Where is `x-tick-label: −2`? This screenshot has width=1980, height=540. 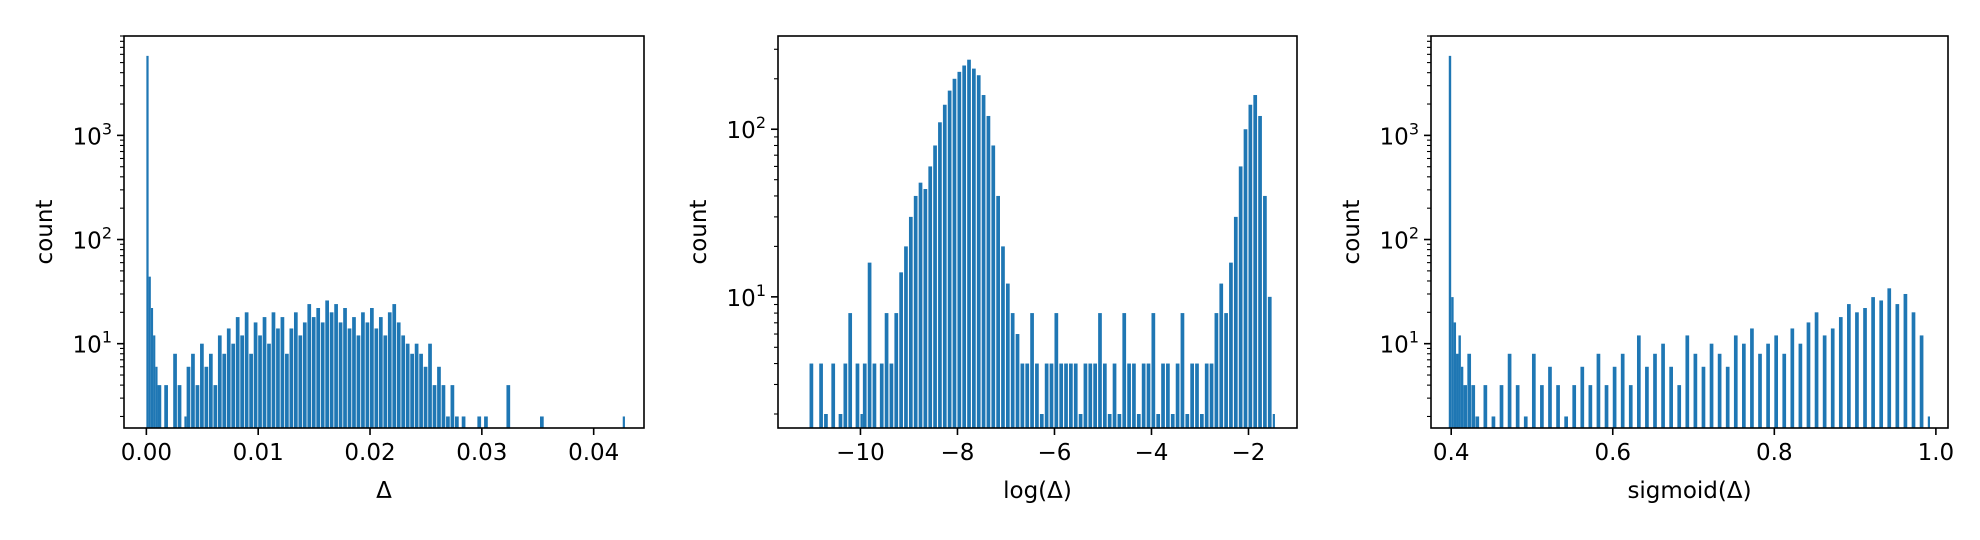
x-tick-label: −2 is located at coordinates (1249, 453).